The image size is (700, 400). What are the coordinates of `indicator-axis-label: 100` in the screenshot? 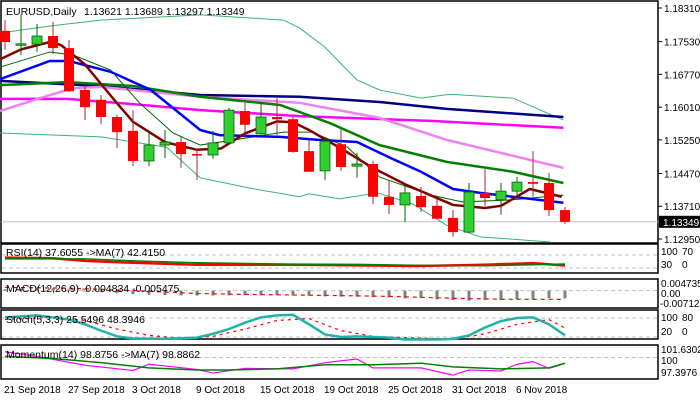 It's located at (669, 361).